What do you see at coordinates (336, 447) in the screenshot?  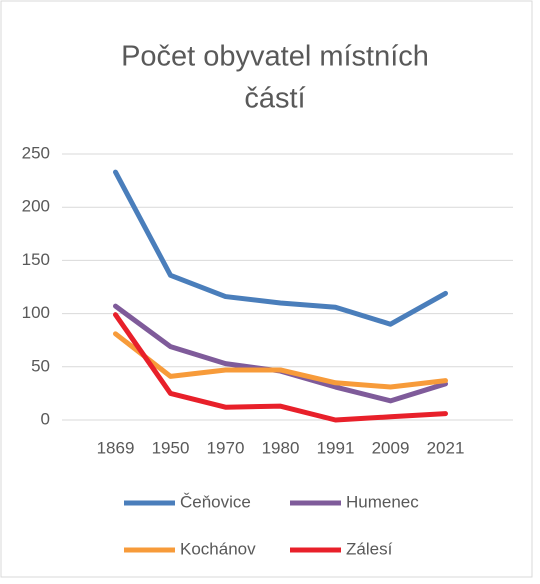 I see `x-tick-label: 1991` at bounding box center [336, 447].